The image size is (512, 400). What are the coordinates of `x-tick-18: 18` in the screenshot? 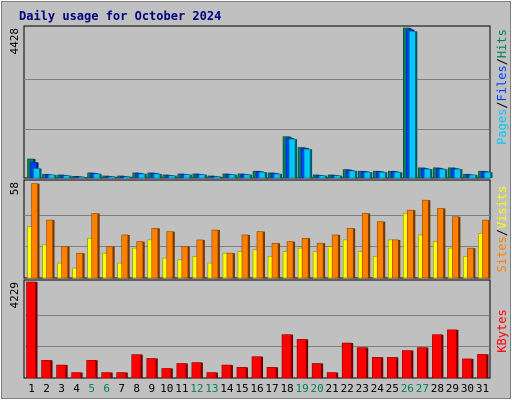 It's located at (286, 388).